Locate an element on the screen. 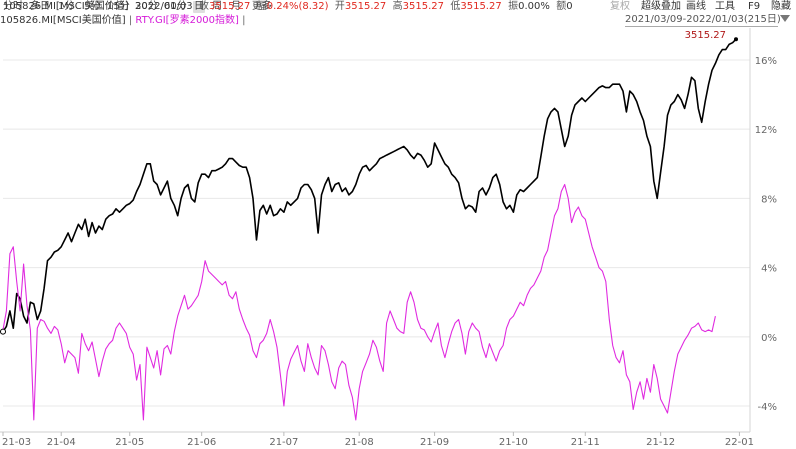 Image resolution: width=796 pixels, height=449 pixels. y-tick-label: -4% is located at coordinates (767, 407).